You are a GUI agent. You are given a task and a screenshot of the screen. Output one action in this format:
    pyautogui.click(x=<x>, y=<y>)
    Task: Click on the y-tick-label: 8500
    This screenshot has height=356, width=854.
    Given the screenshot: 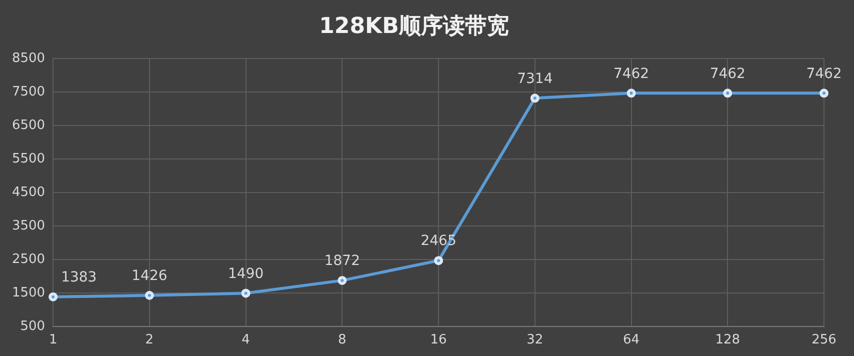 What is the action you would take?
    pyautogui.click(x=29, y=58)
    